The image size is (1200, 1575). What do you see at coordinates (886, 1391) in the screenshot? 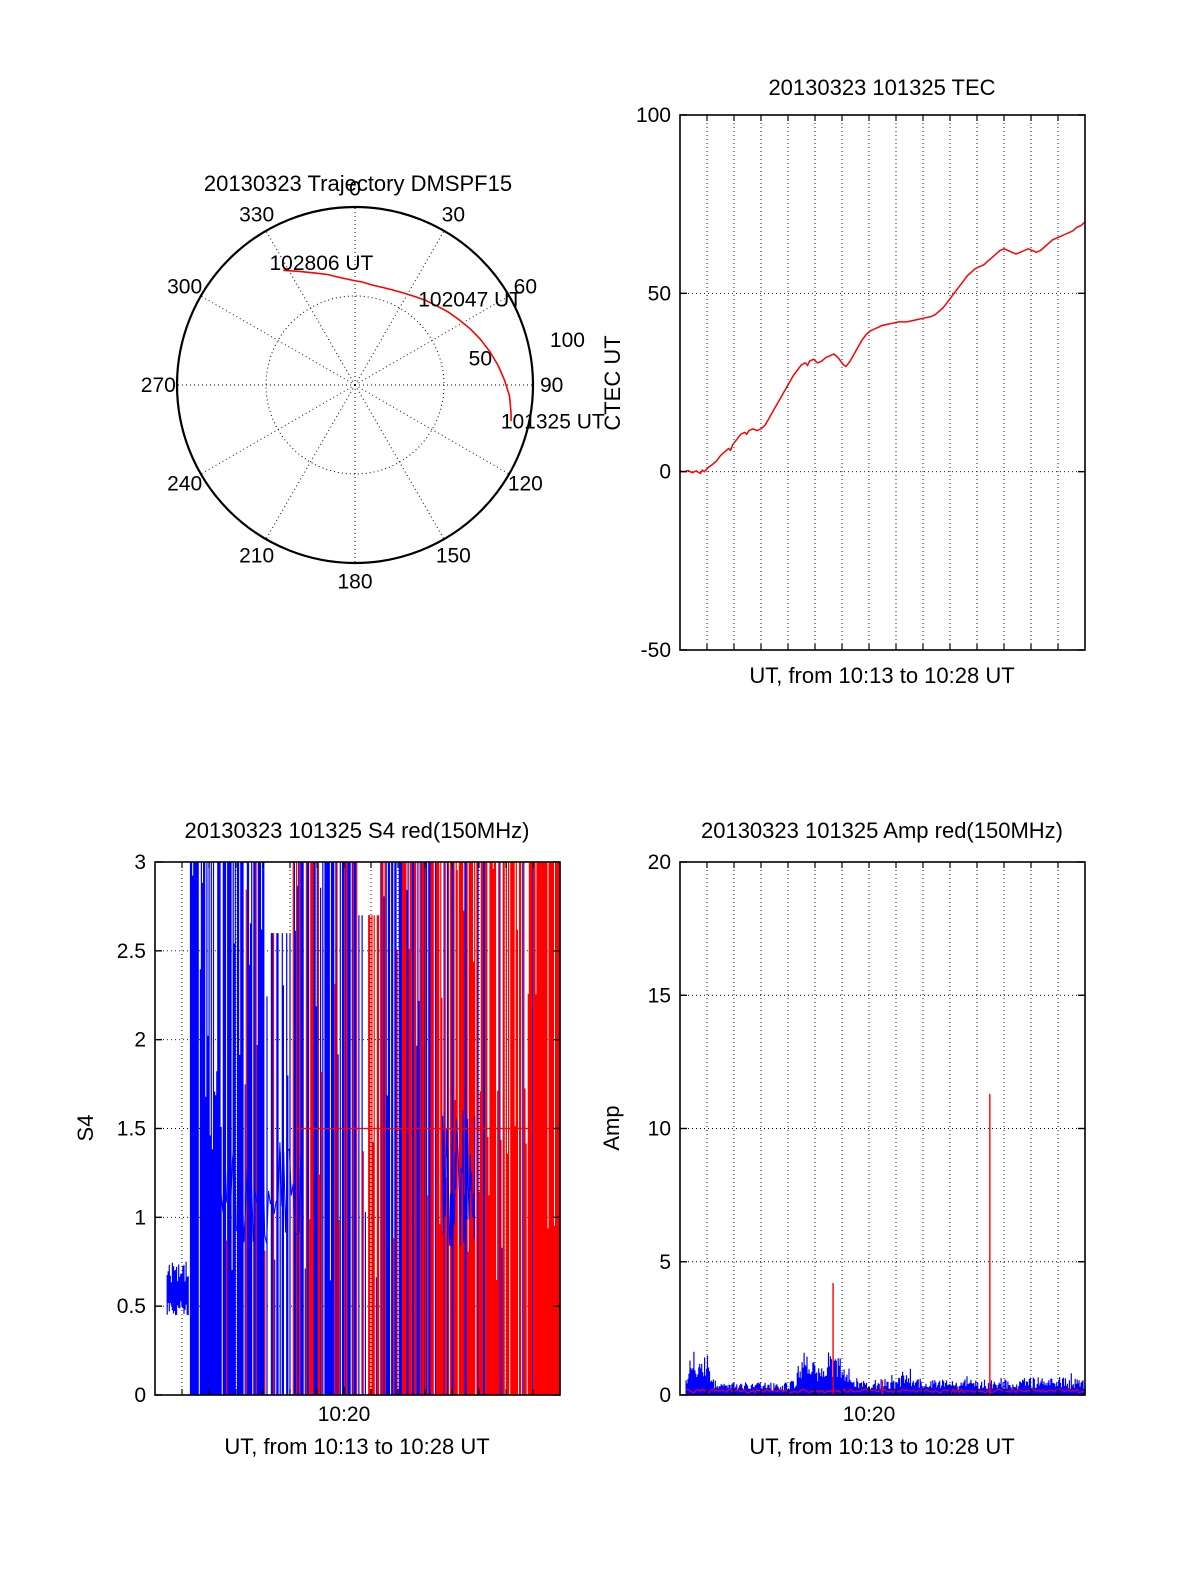
I see `amp-red-baseline` at bounding box center [886, 1391].